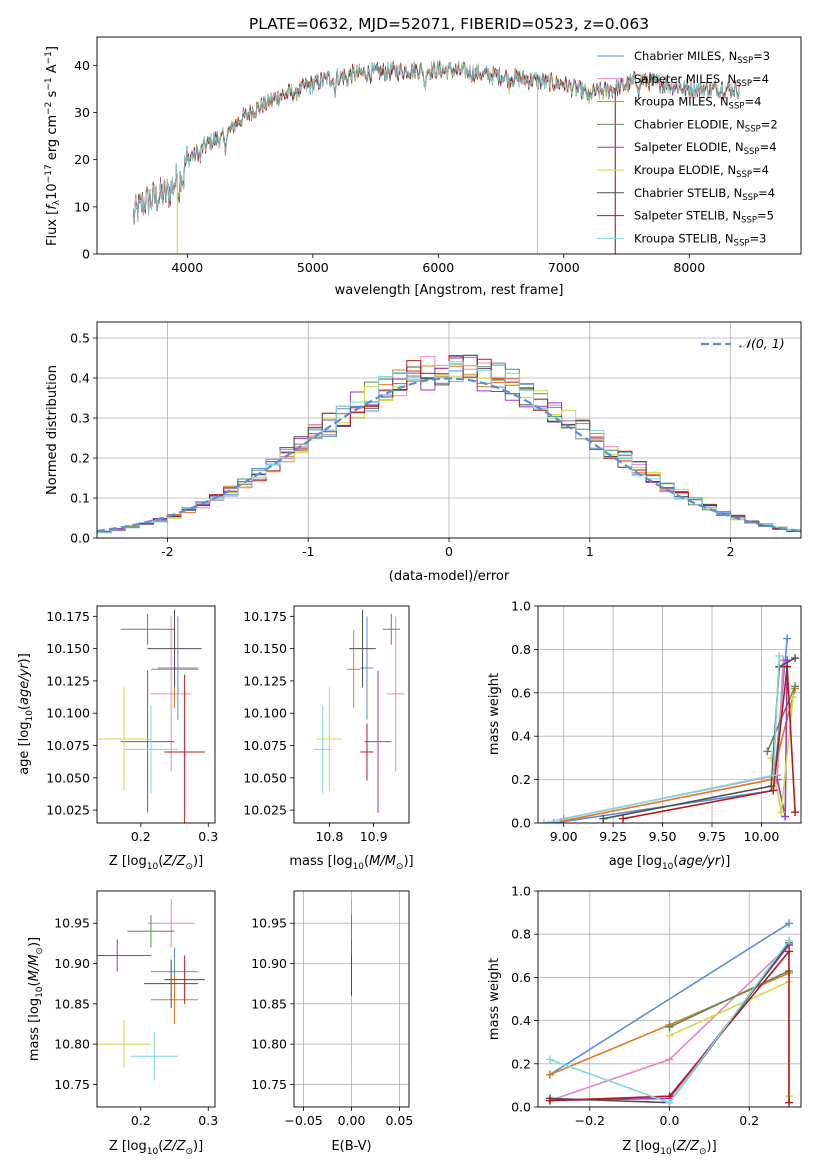 This screenshot has height=1170, width=819. Describe the element at coordinates (762, 836) in the screenshot. I see `x-tick-label: 10.00` at that location.